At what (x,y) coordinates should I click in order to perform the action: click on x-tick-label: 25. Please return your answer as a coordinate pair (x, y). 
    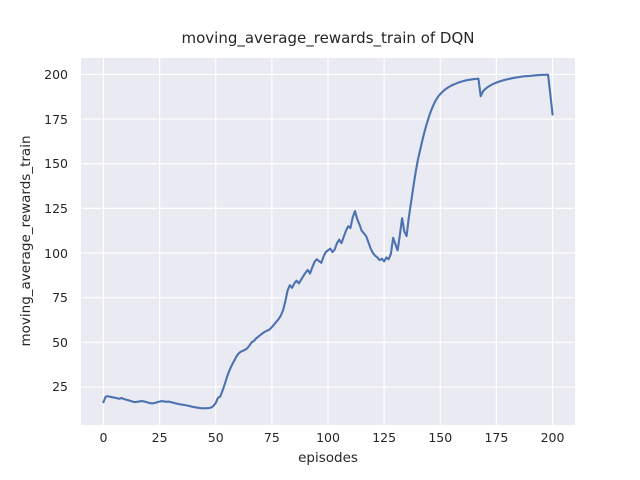
    Looking at the image, I should click on (159, 437).